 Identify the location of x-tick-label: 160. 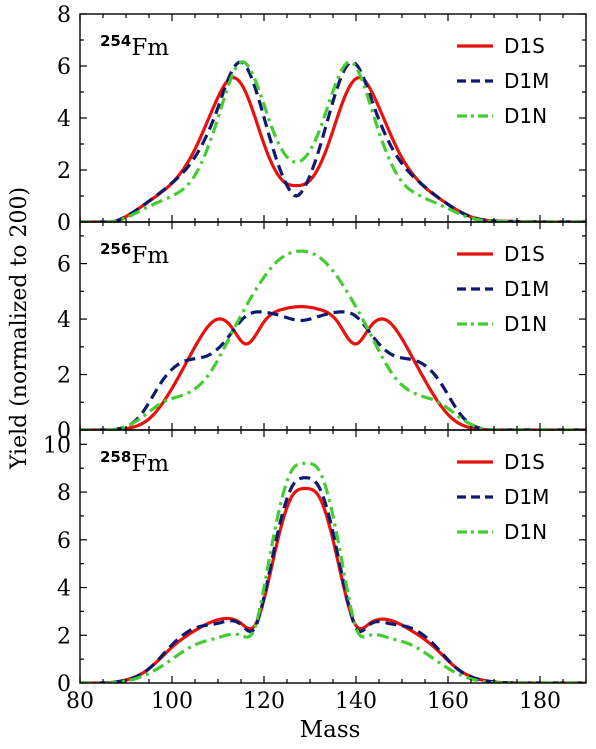
(448, 701).